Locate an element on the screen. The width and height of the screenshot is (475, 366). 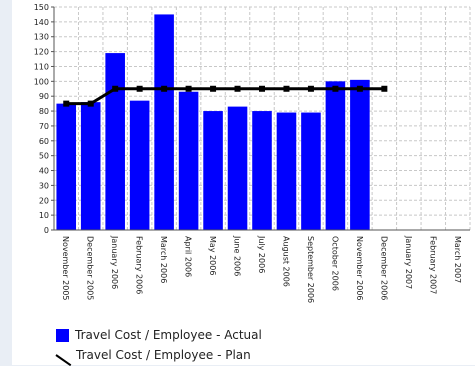
x-tick-label: January 2006 is located at coordinates (114, 262).